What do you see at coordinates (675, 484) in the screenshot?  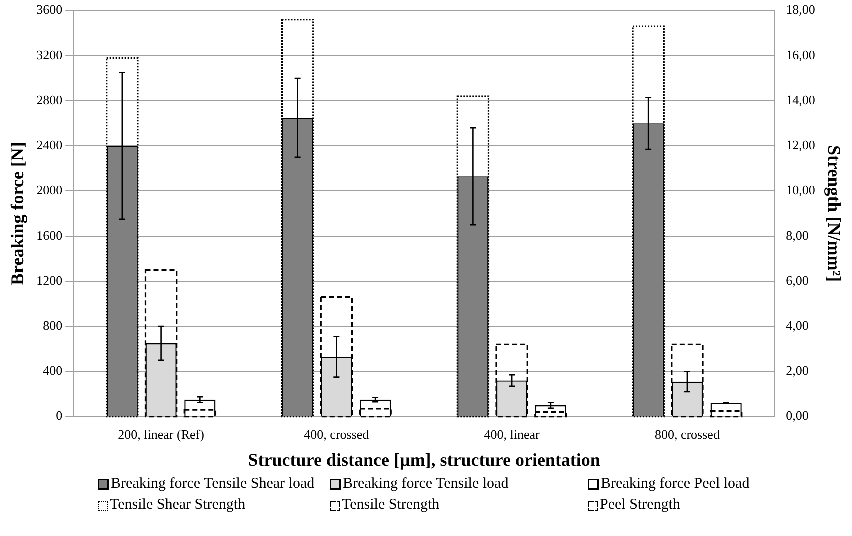 I see `legend-label: Breaking force Peel load` at bounding box center [675, 484].